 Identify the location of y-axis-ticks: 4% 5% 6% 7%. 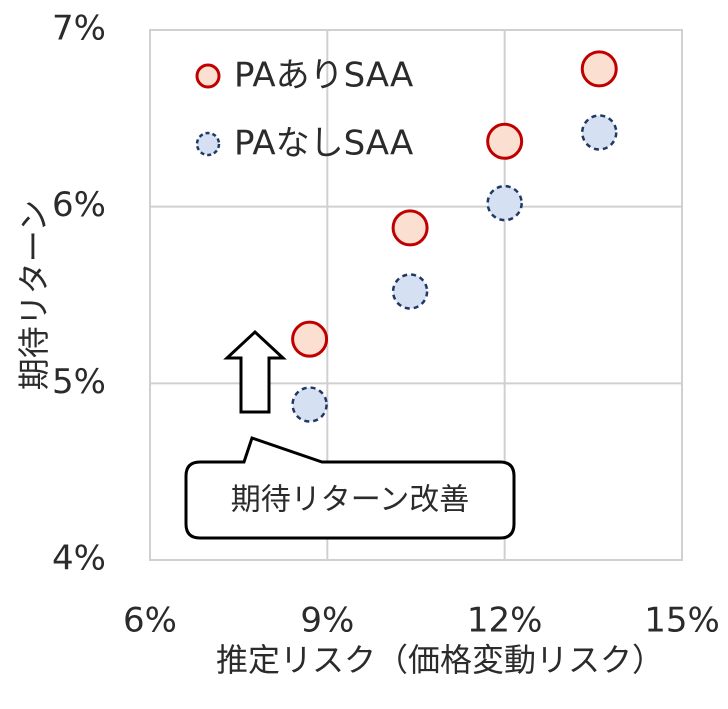
(79, 294).